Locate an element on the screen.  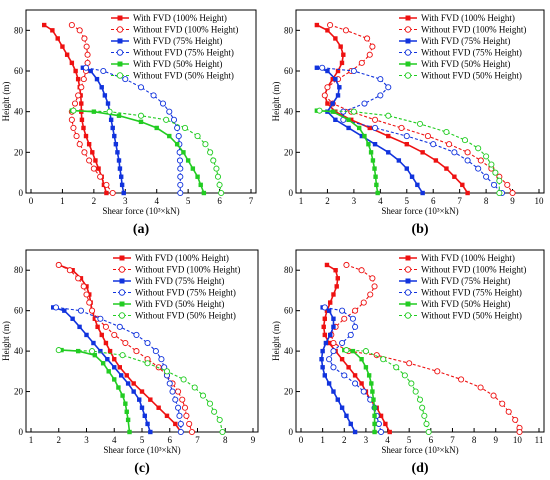
x-tick-label: 10 is located at coordinates (518, 440).